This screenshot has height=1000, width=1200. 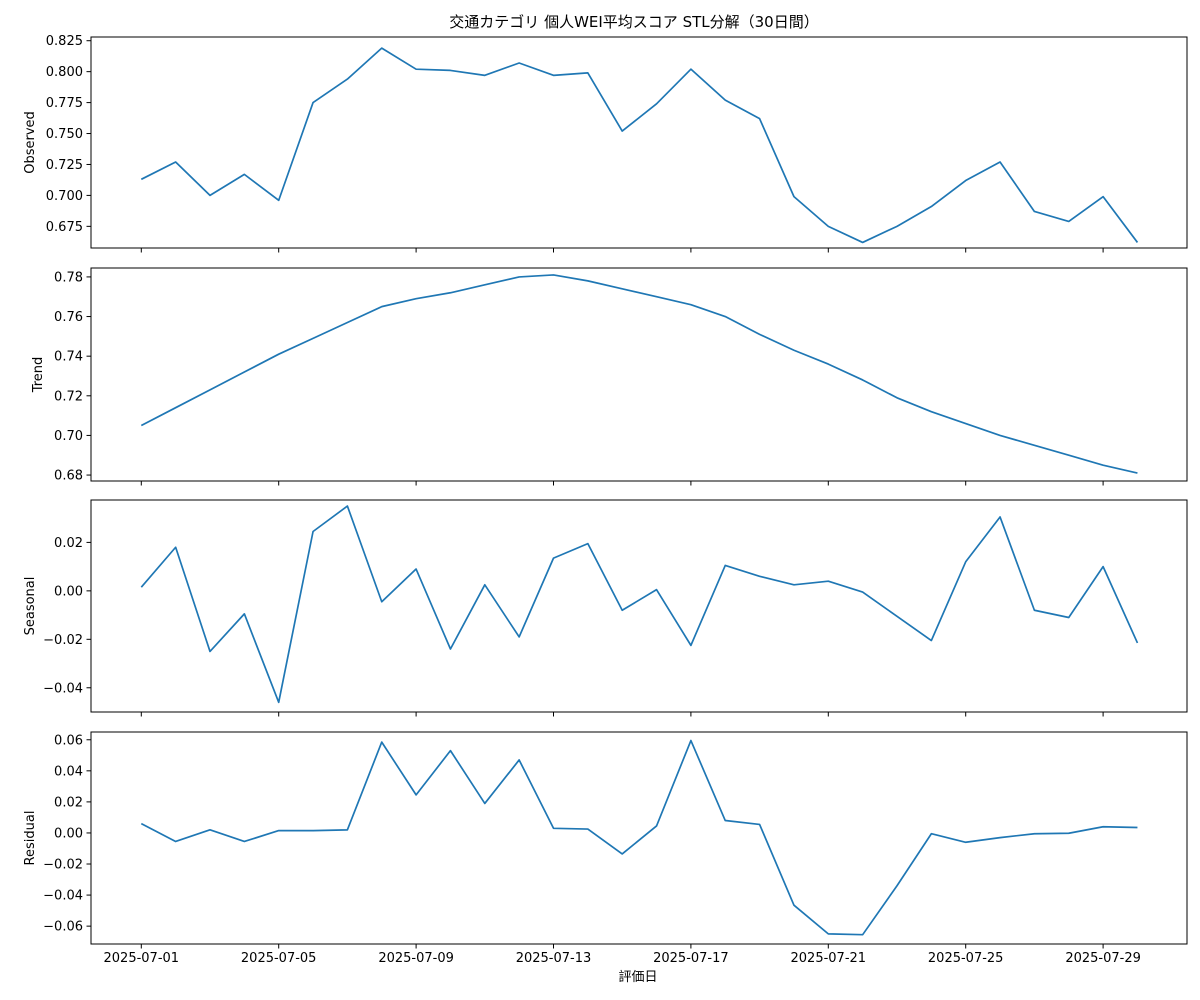 What do you see at coordinates (68, 277) in the screenshot?
I see `y-tick-label: 0.78` at bounding box center [68, 277].